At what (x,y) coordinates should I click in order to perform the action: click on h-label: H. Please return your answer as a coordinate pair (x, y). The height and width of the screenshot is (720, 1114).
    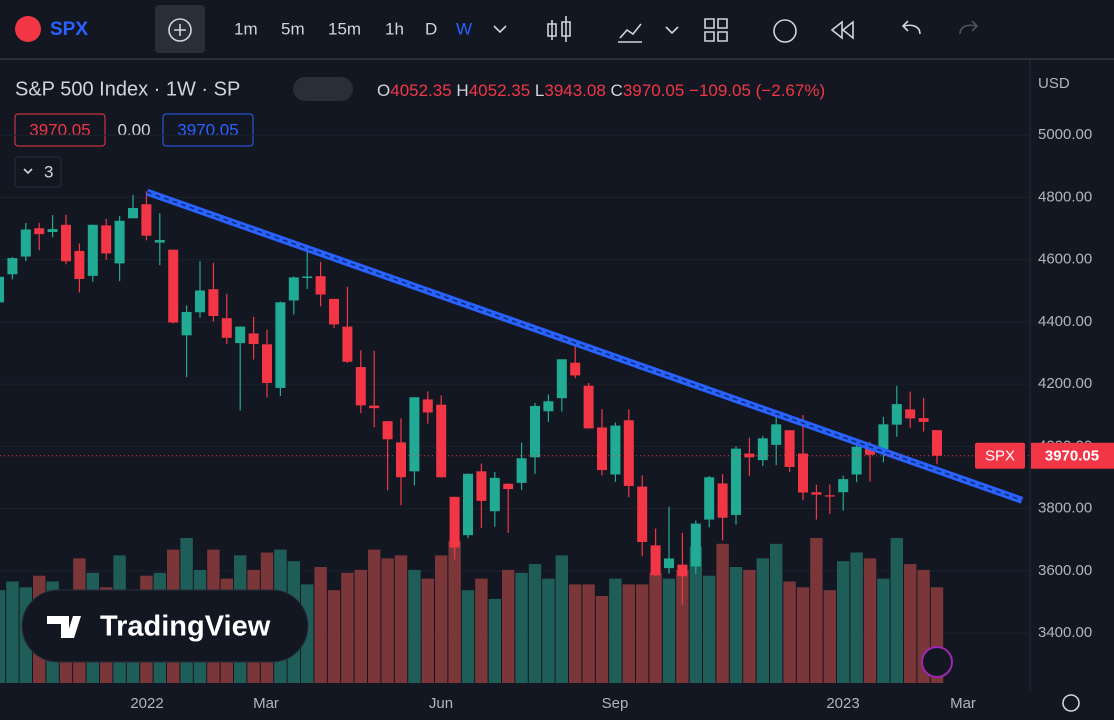
    Looking at the image, I should click on (462, 90).